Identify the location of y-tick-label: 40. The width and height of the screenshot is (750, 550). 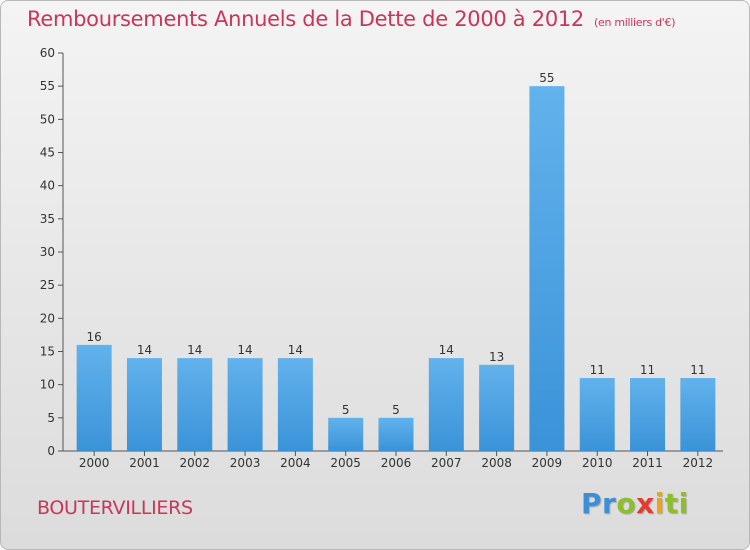
(47, 186).